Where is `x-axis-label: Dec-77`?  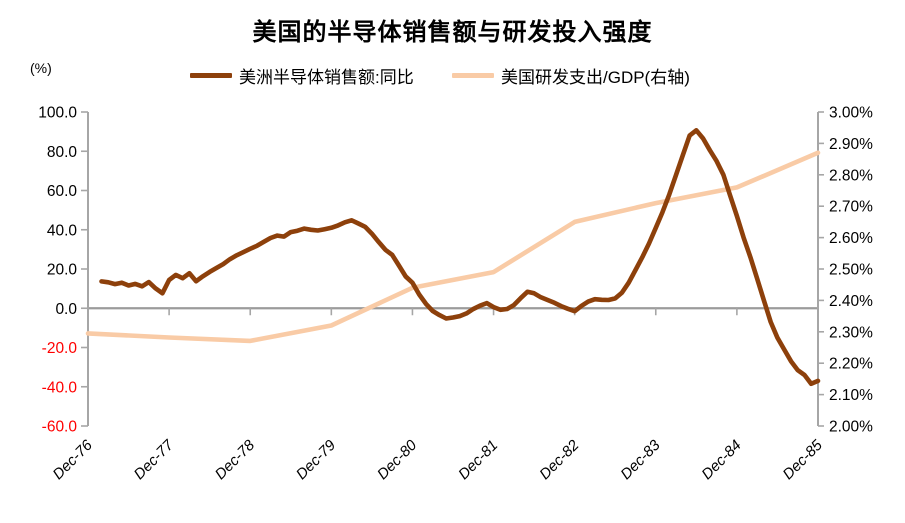 x-axis-label: Dec-77 is located at coordinates (154, 459).